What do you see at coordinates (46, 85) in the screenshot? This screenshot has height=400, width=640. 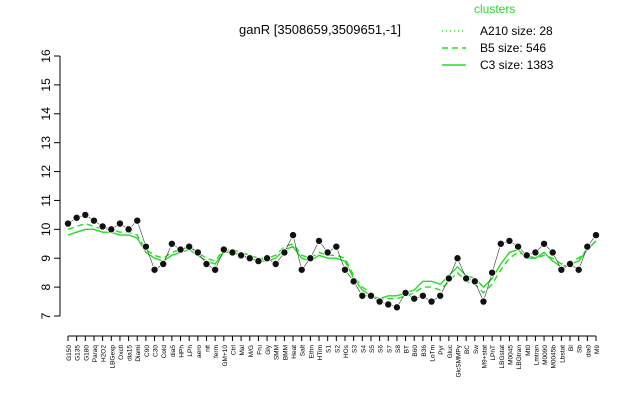 I see `y-tick-label: 15` at bounding box center [46, 85].